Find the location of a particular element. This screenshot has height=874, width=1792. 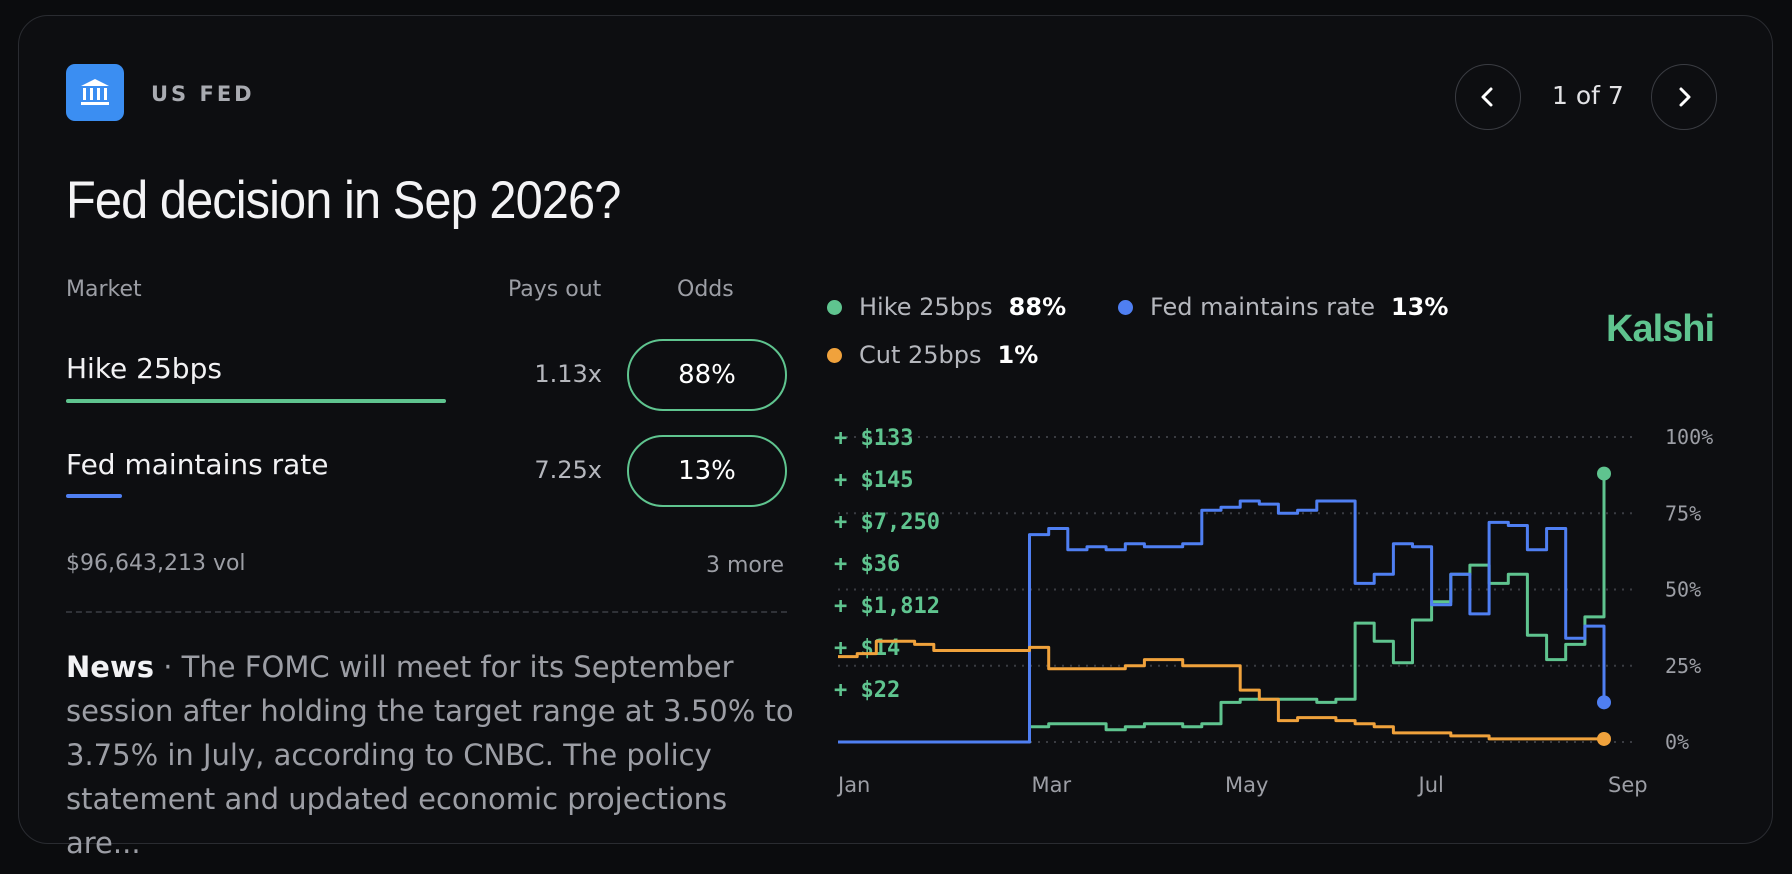

legend-pct-maintain: 13% is located at coordinates (1419, 307).